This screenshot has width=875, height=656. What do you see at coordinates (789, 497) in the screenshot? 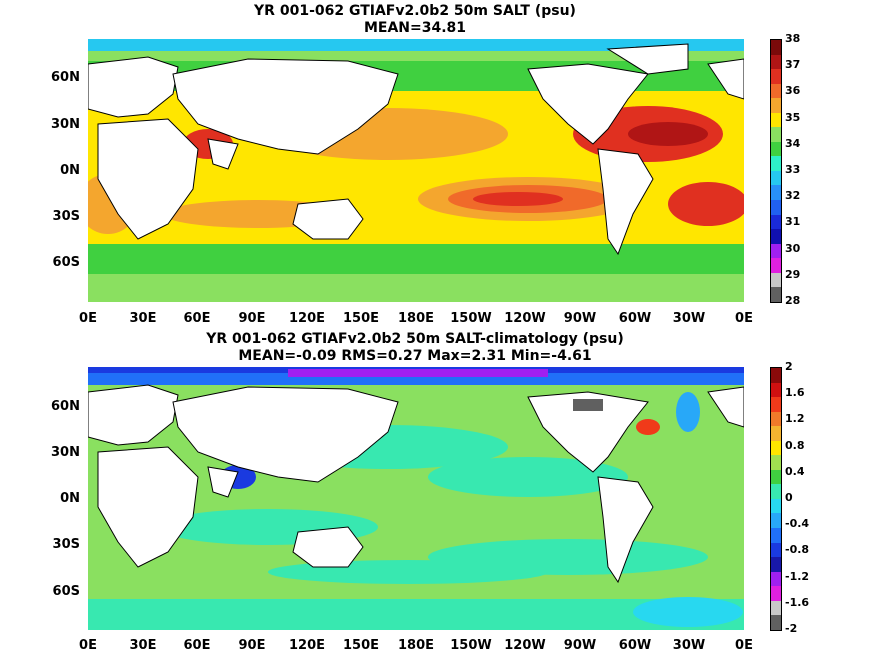
I see `bottom-colorbar-tick-label: 0` at bounding box center [789, 497].